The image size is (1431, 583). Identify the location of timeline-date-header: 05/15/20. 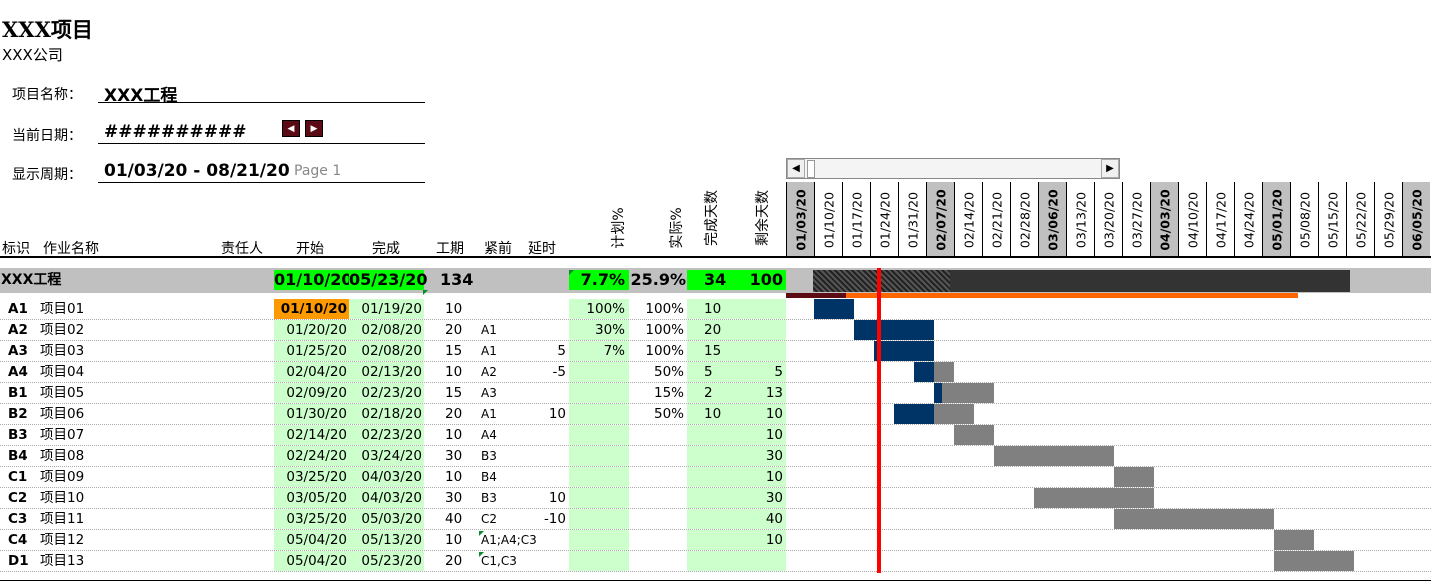
(1332, 219).